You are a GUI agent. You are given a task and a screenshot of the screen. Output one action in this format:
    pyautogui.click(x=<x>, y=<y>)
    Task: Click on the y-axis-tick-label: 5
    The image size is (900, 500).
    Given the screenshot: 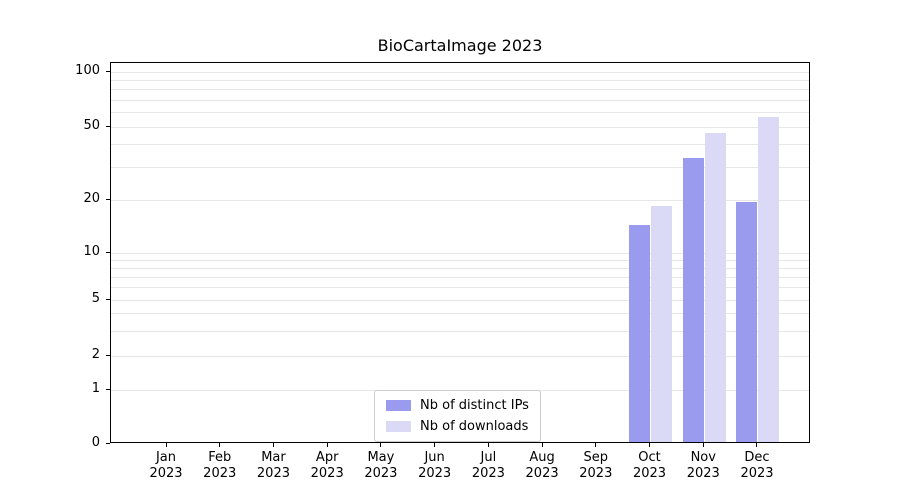 What is the action you would take?
    pyautogui.click(x=95, y=298)
    